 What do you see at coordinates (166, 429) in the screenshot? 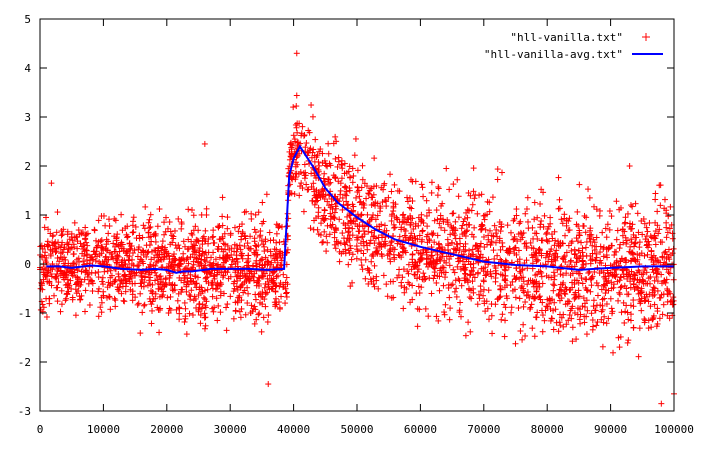
I see `x-tick-label: 20000` at bounding box center [166, 429].